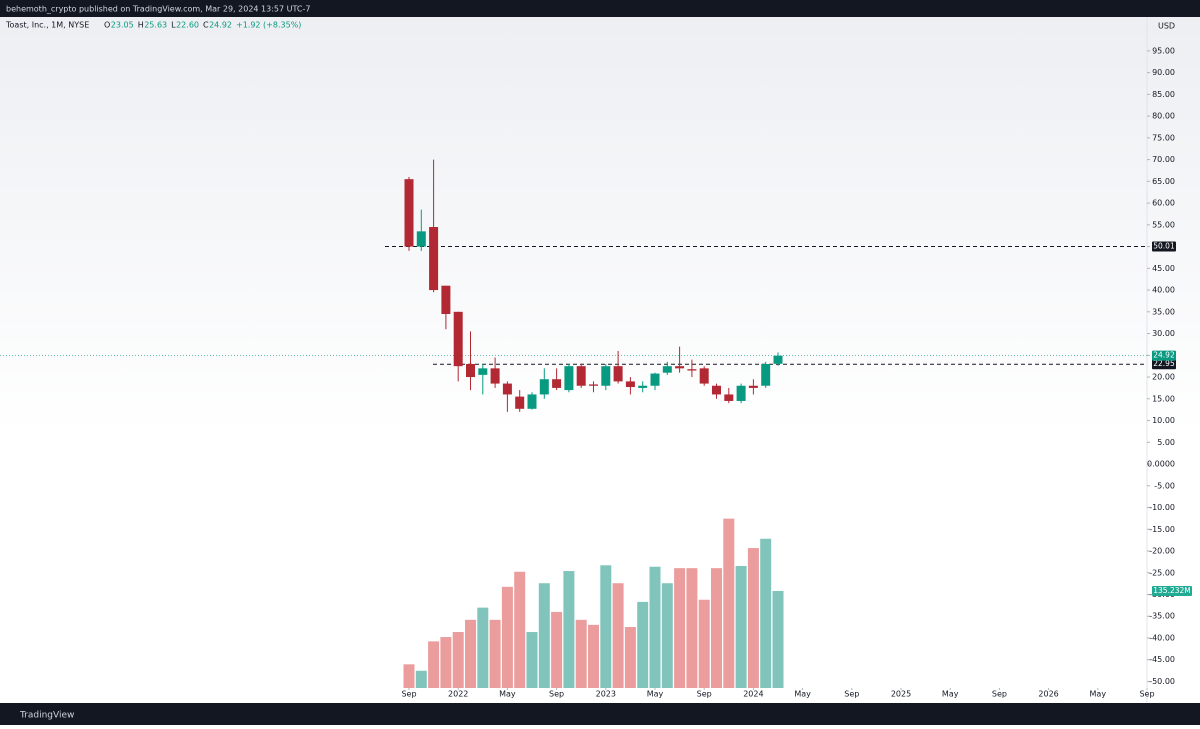 This screenshot has height=729, width=1200. I want to click on y-tick-label: 15.00, so click(1163, 398).